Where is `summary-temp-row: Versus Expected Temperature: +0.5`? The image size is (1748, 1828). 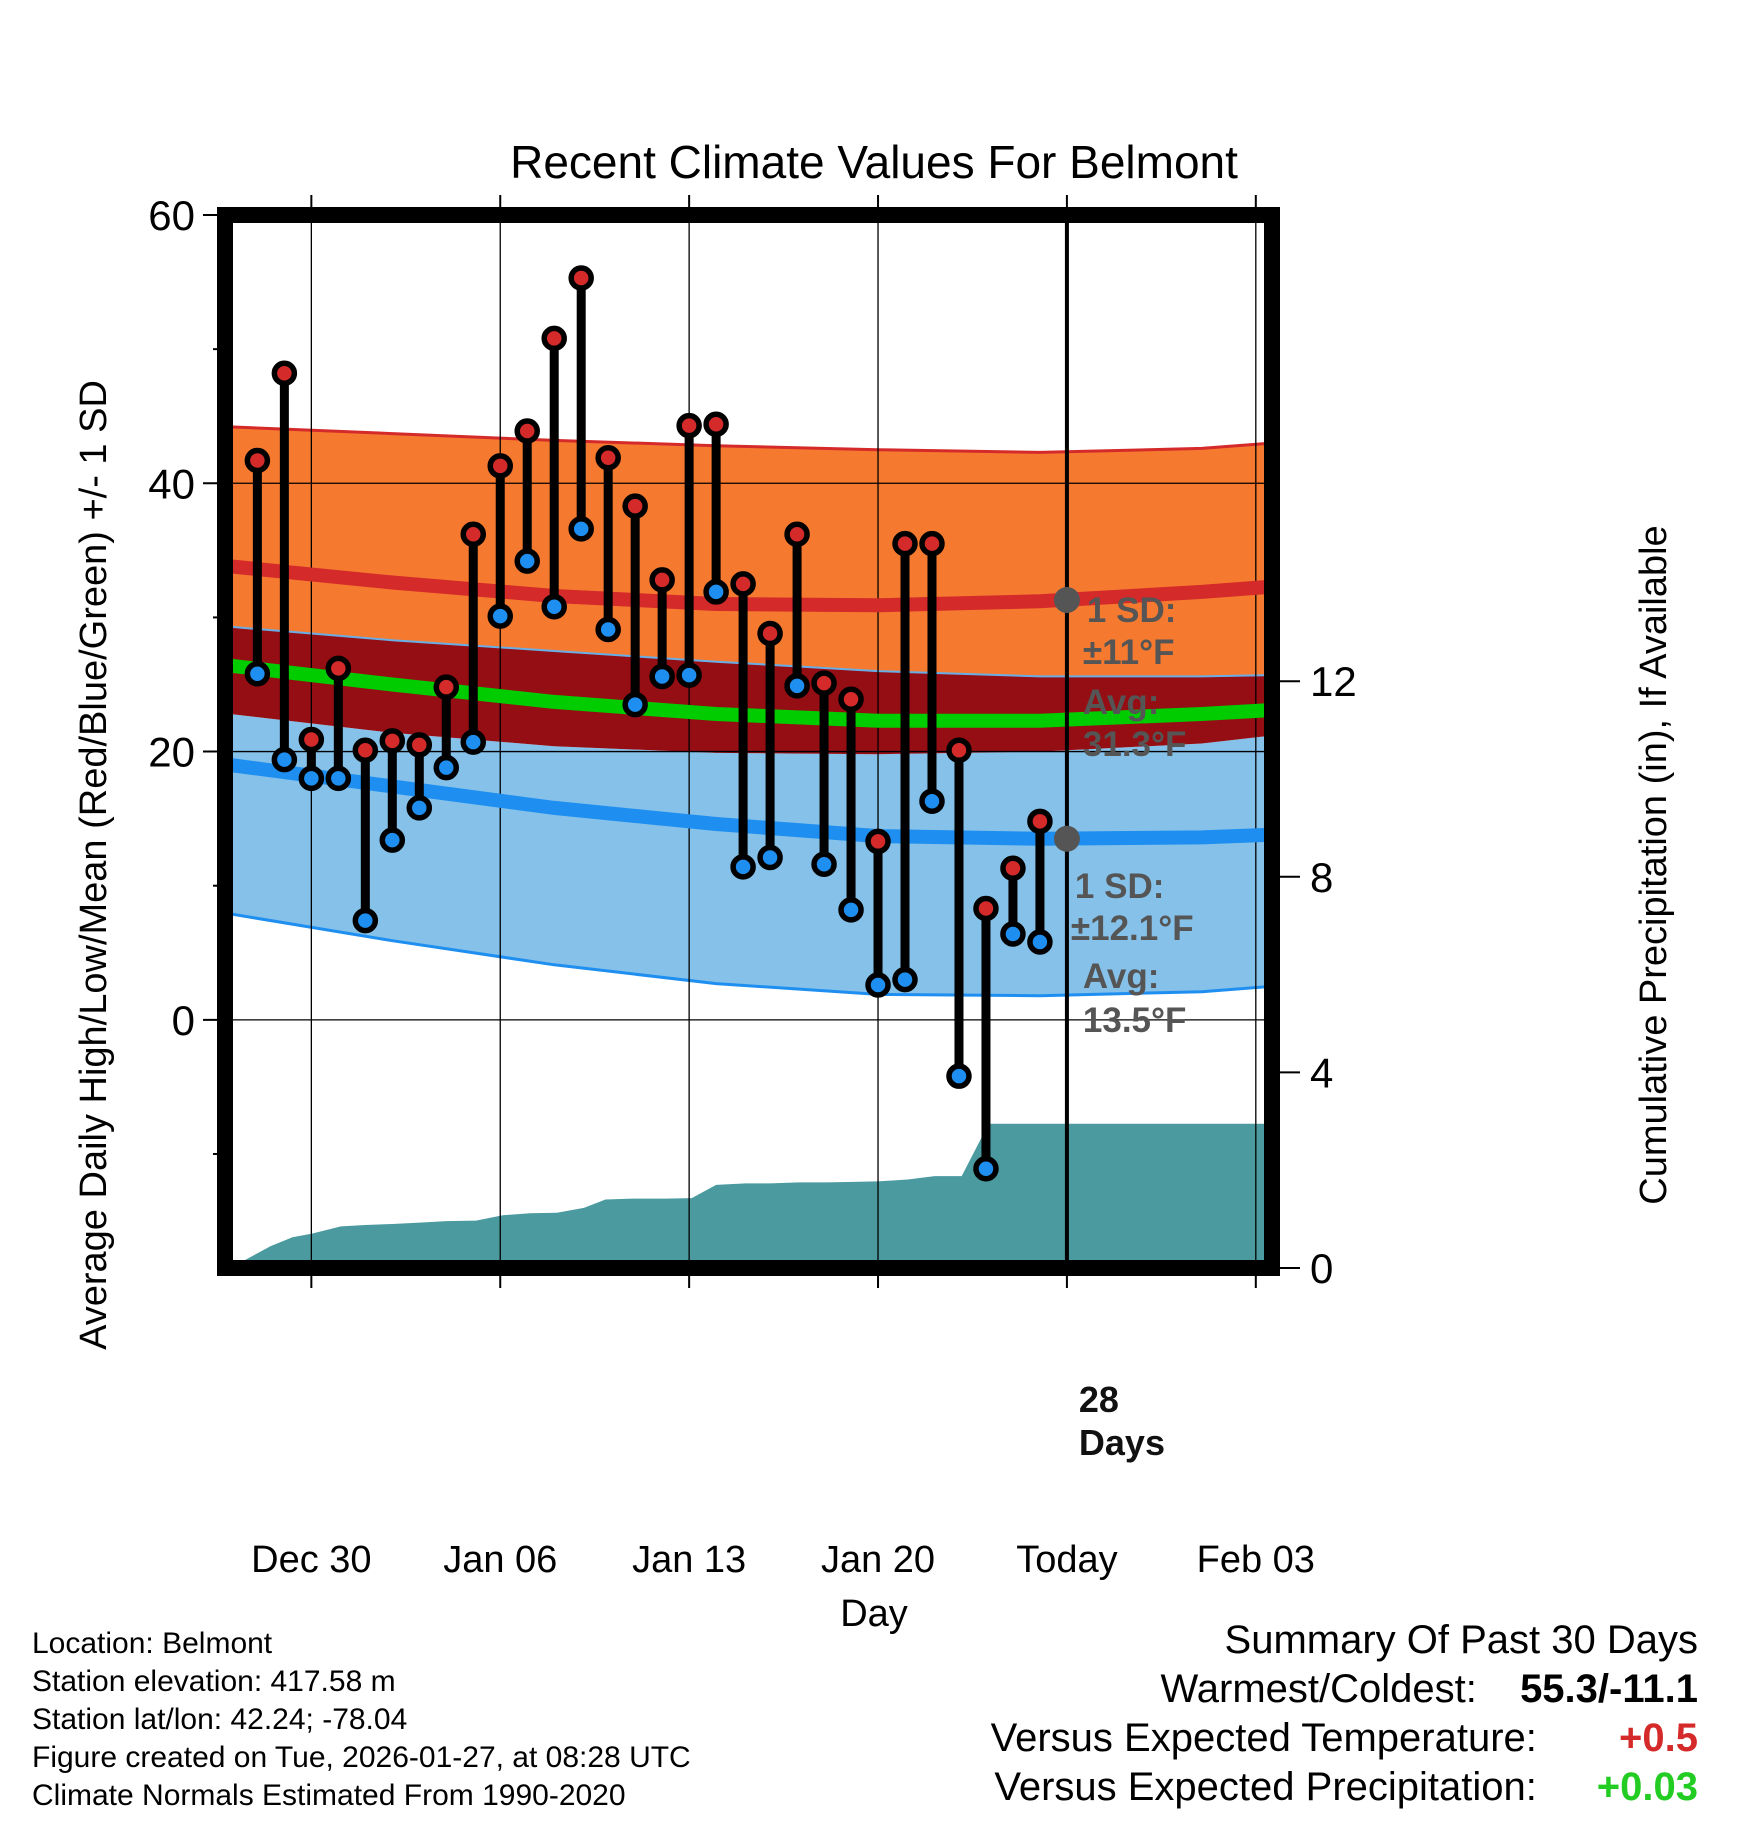 summary-temp-row: Versus Expected Temperature: +0.5 is located at coordinates (1344, 1738).